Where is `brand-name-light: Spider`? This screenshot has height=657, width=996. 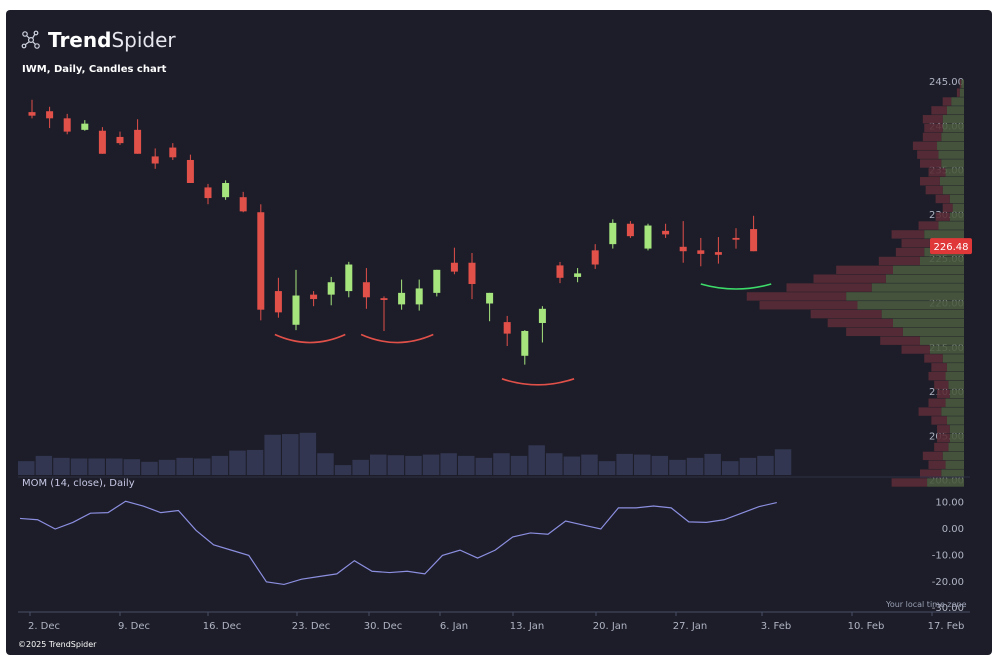
brand-name-light: Spider is located at coordinates (143, 40).